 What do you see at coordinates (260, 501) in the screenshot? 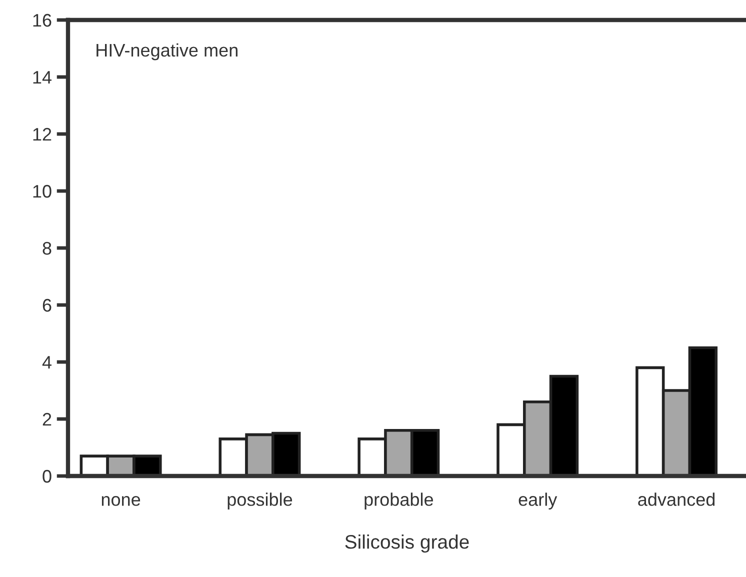
I see `x-tick-label: possible` at bounding box center [260, 501].